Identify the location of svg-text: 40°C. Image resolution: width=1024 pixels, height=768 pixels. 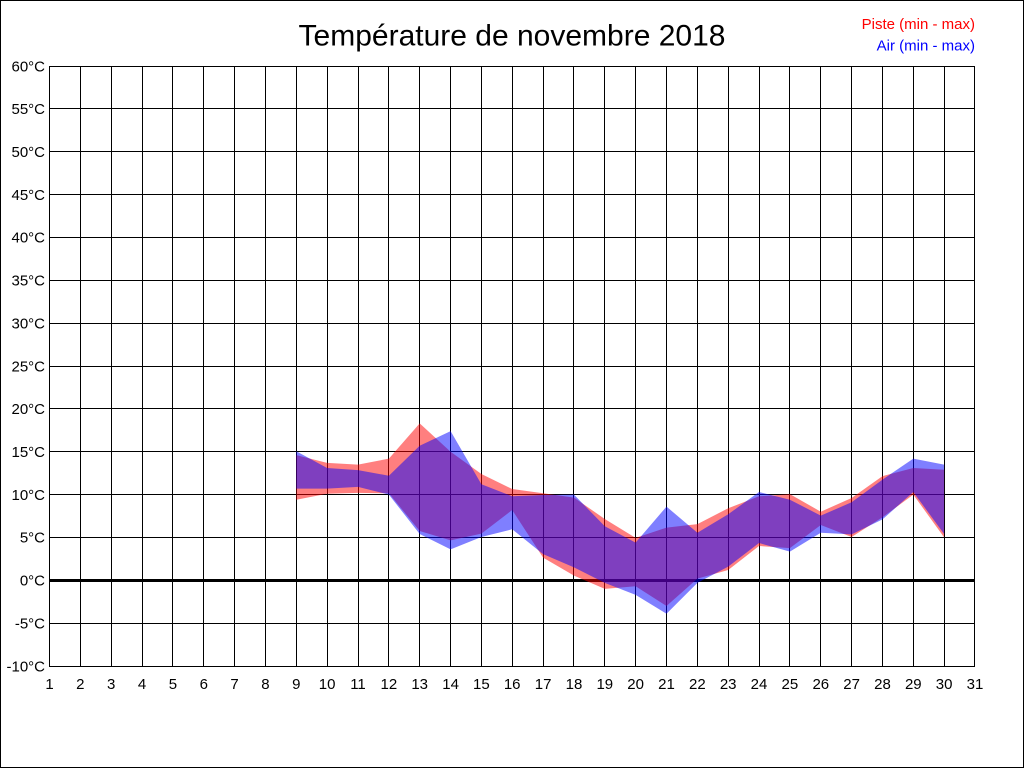
(28, 238).